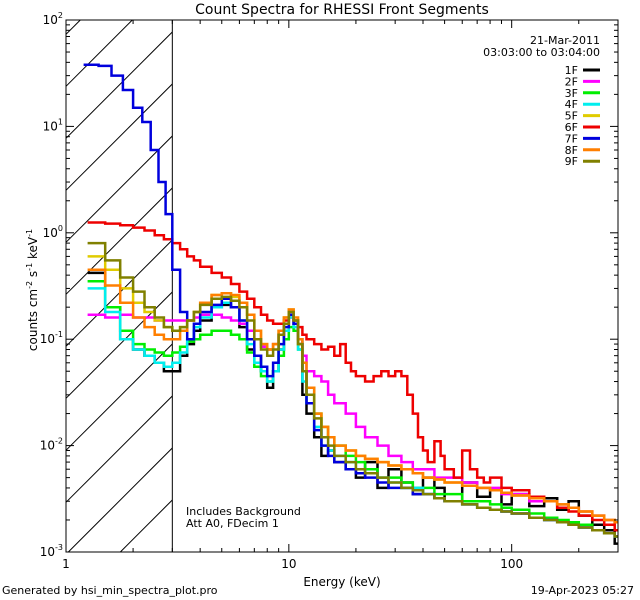 This screenshot has height=600, width=640. I want to click on annotation-attenuator: Att A0, FDecim 1, so click(232, 523).